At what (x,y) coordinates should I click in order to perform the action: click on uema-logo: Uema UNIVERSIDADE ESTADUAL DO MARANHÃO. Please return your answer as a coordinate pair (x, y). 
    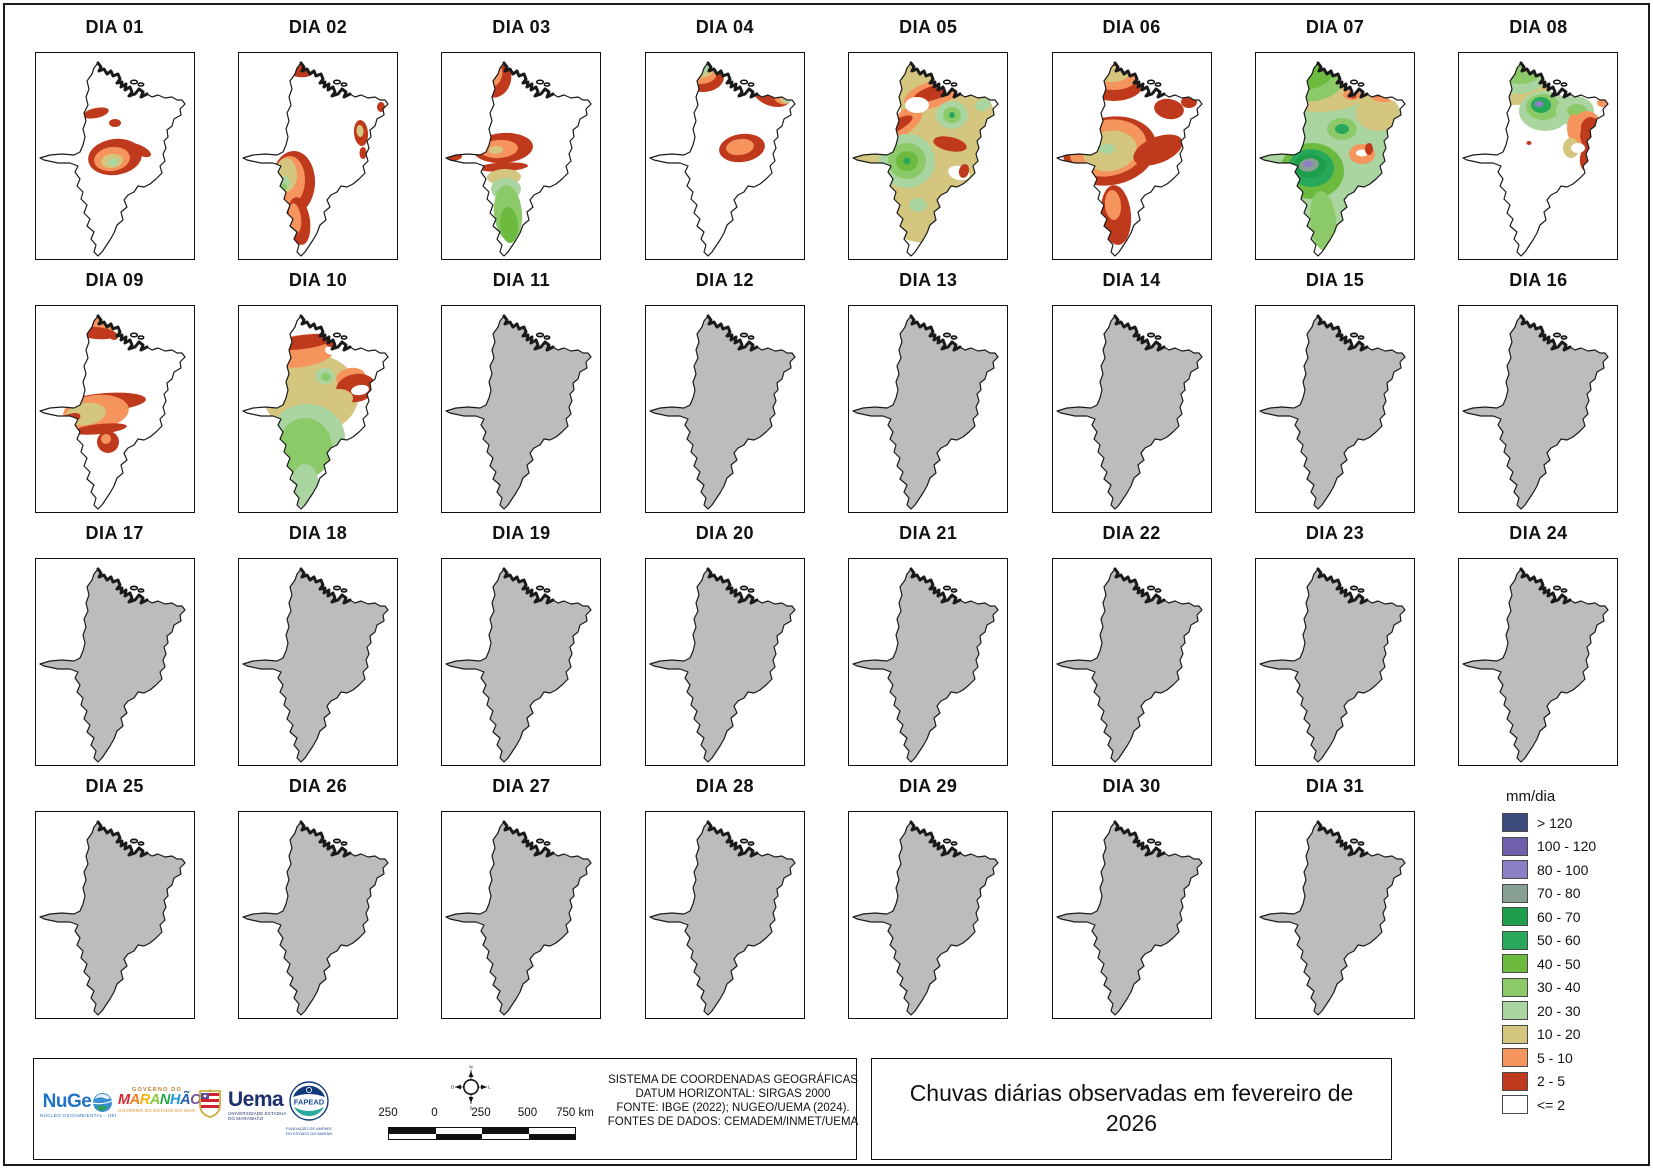
    Looking at the image, I should click on (257, 1105).